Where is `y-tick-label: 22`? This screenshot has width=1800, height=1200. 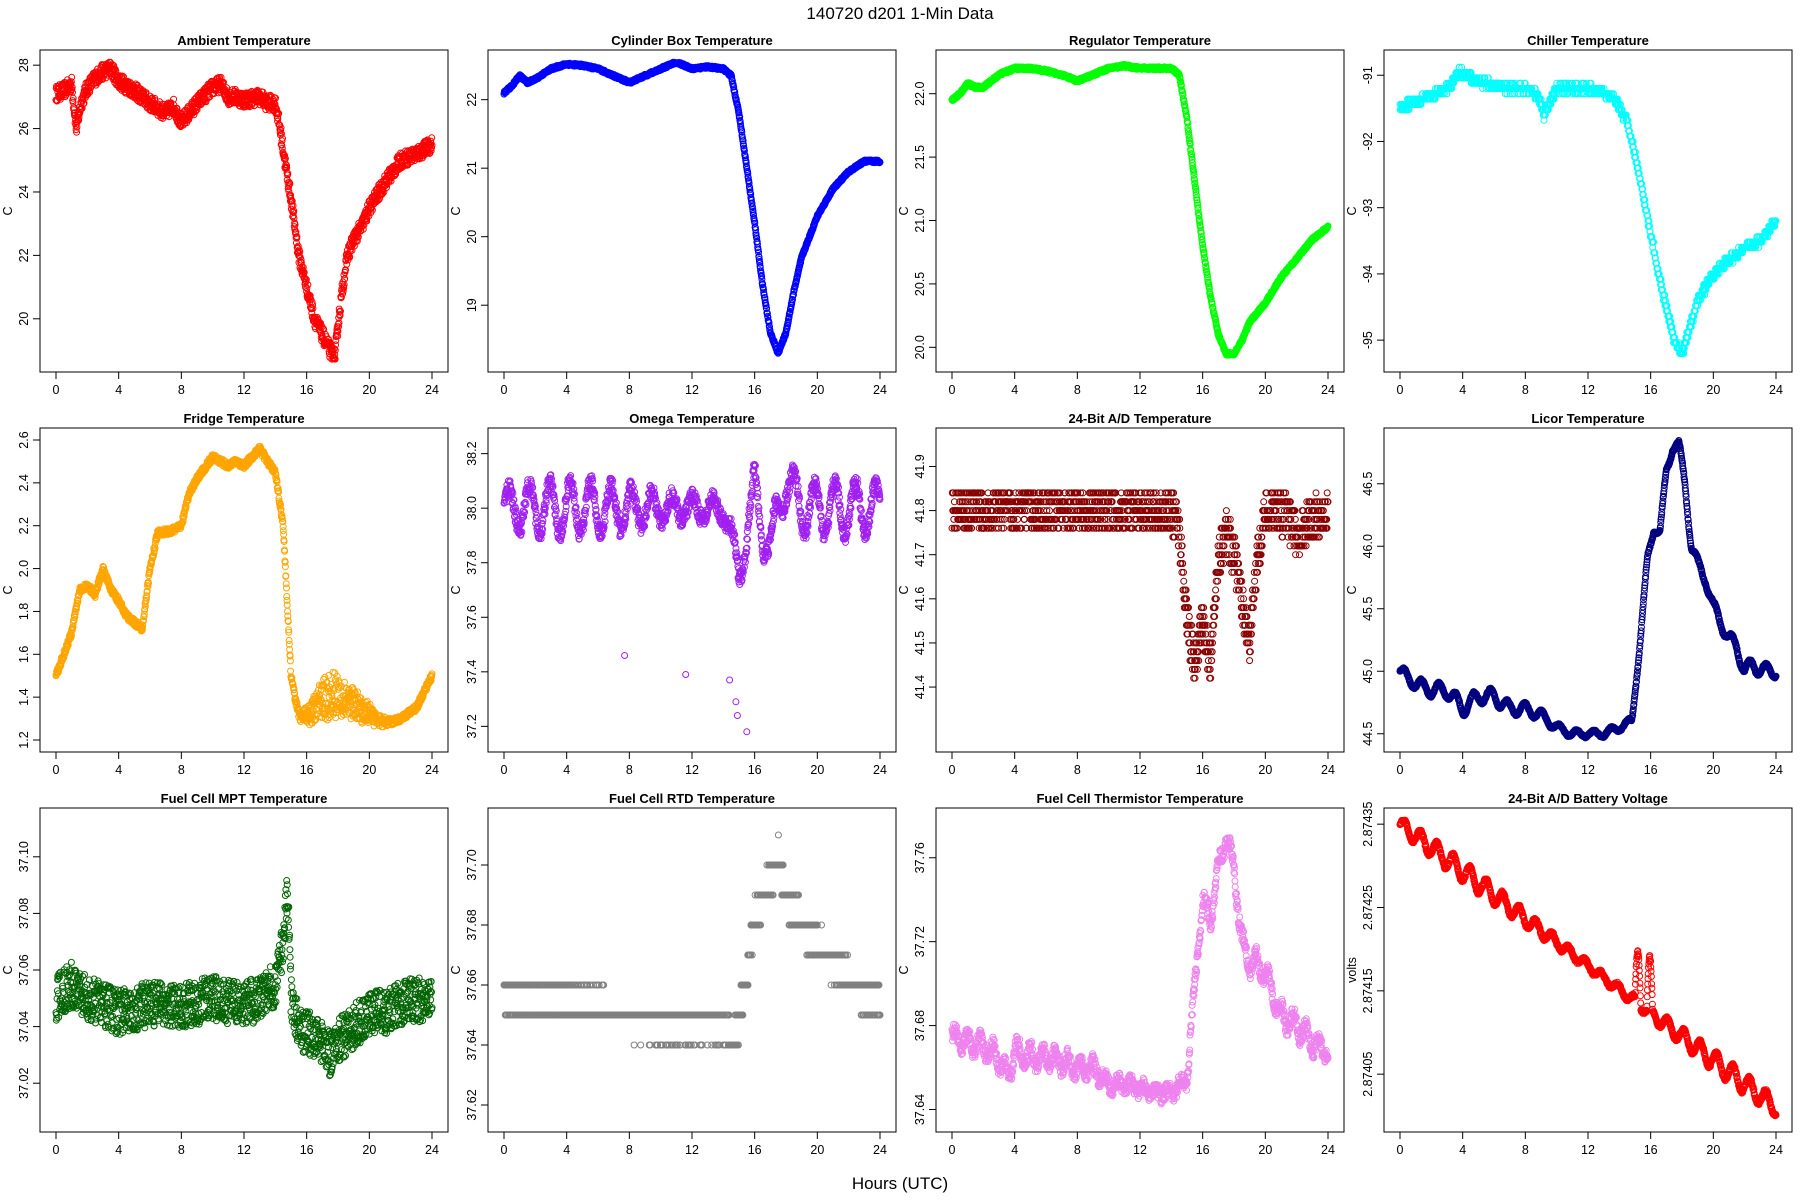
y-tick-label: 22 is located at coordinates (24, 255).